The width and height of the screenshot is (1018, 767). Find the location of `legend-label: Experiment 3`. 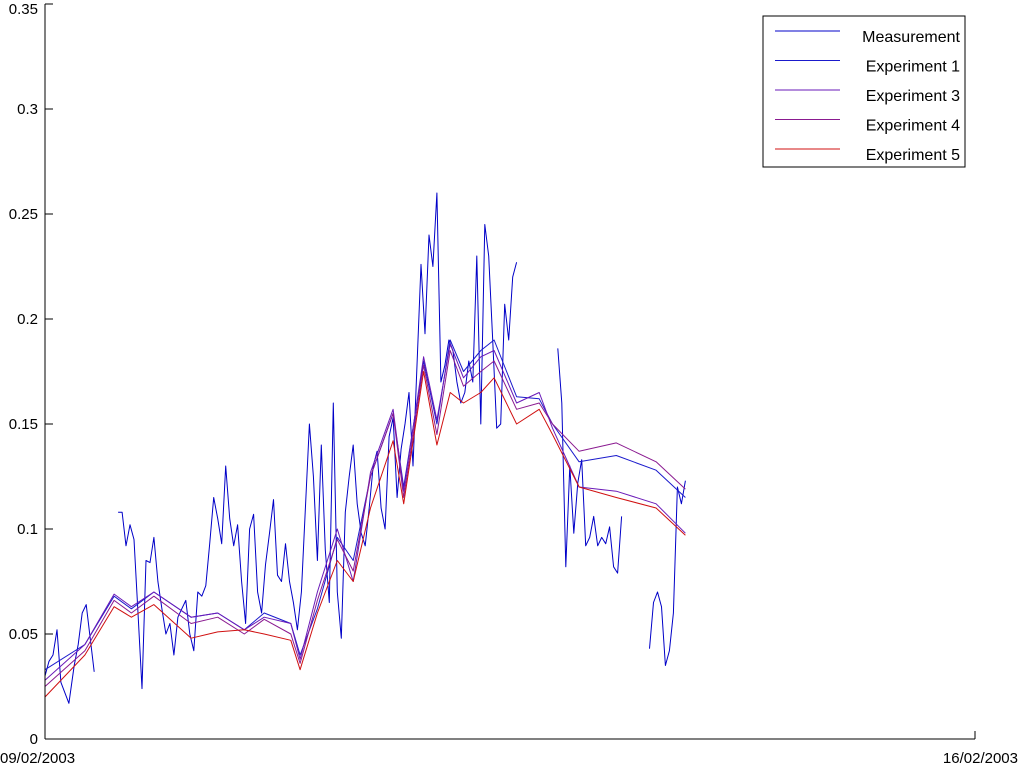

legend-label: Experiment 3 is located at coordinates (913, 96).